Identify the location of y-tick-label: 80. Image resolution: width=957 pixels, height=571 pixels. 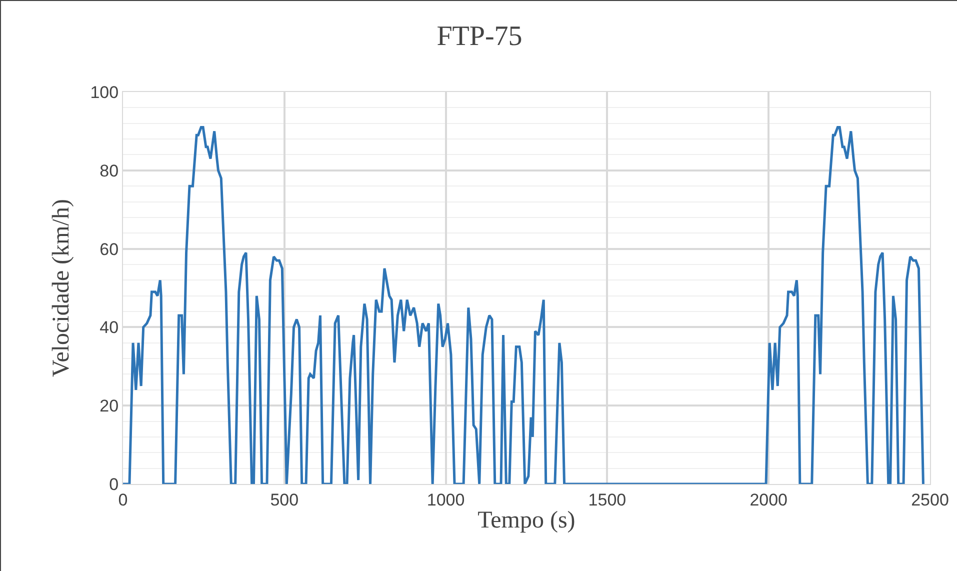
(109, 170).